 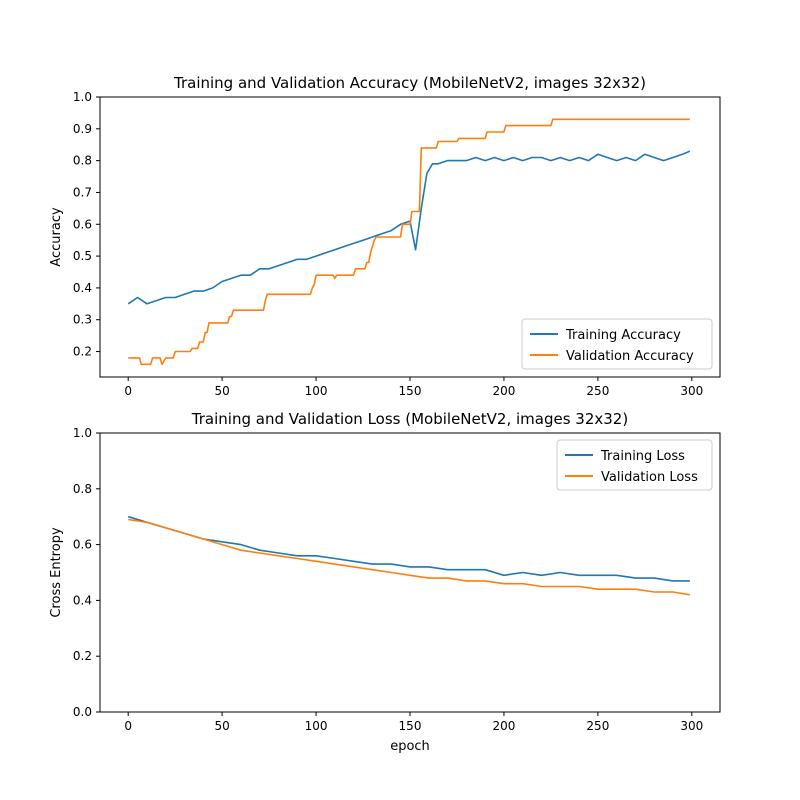 I want to click on legend: Training Loss Validation Loss, so click(x=634, y=465).